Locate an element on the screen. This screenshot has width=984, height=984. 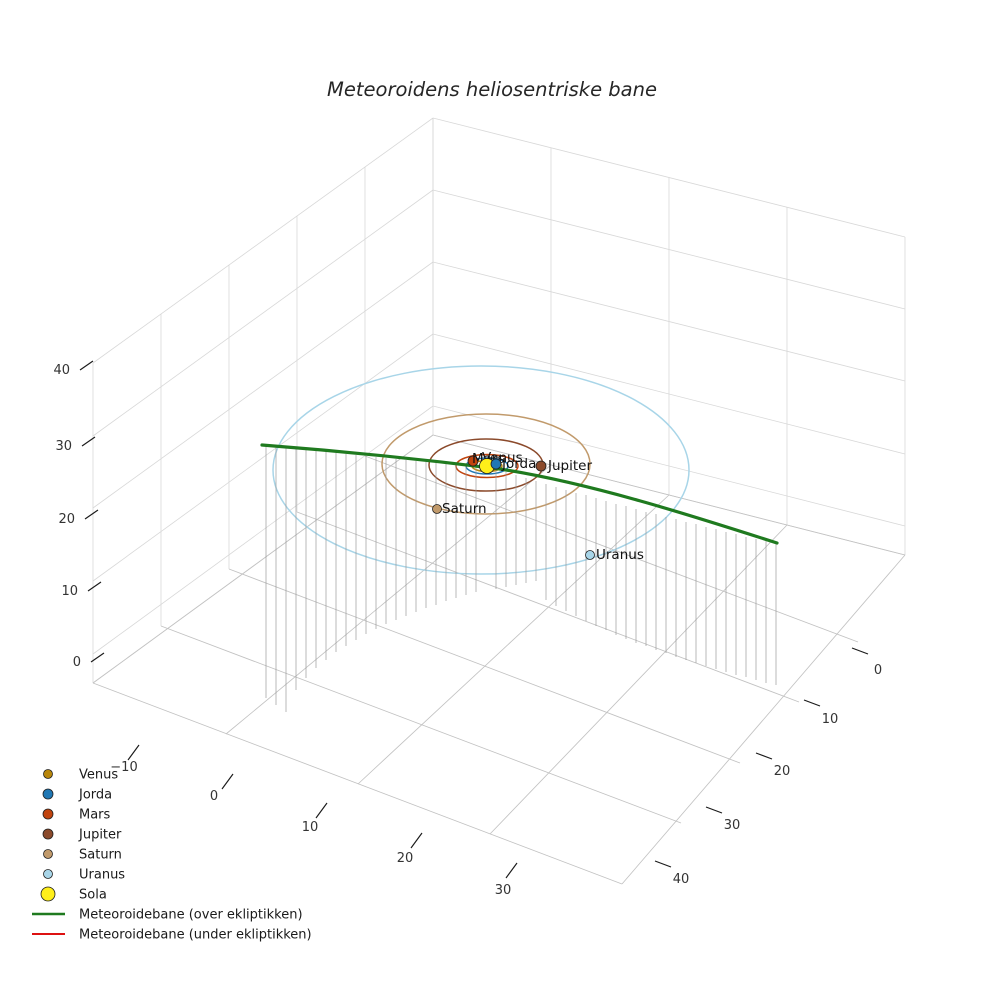
legend-item-uranus: Uranus is located at coordinates (84, 875).